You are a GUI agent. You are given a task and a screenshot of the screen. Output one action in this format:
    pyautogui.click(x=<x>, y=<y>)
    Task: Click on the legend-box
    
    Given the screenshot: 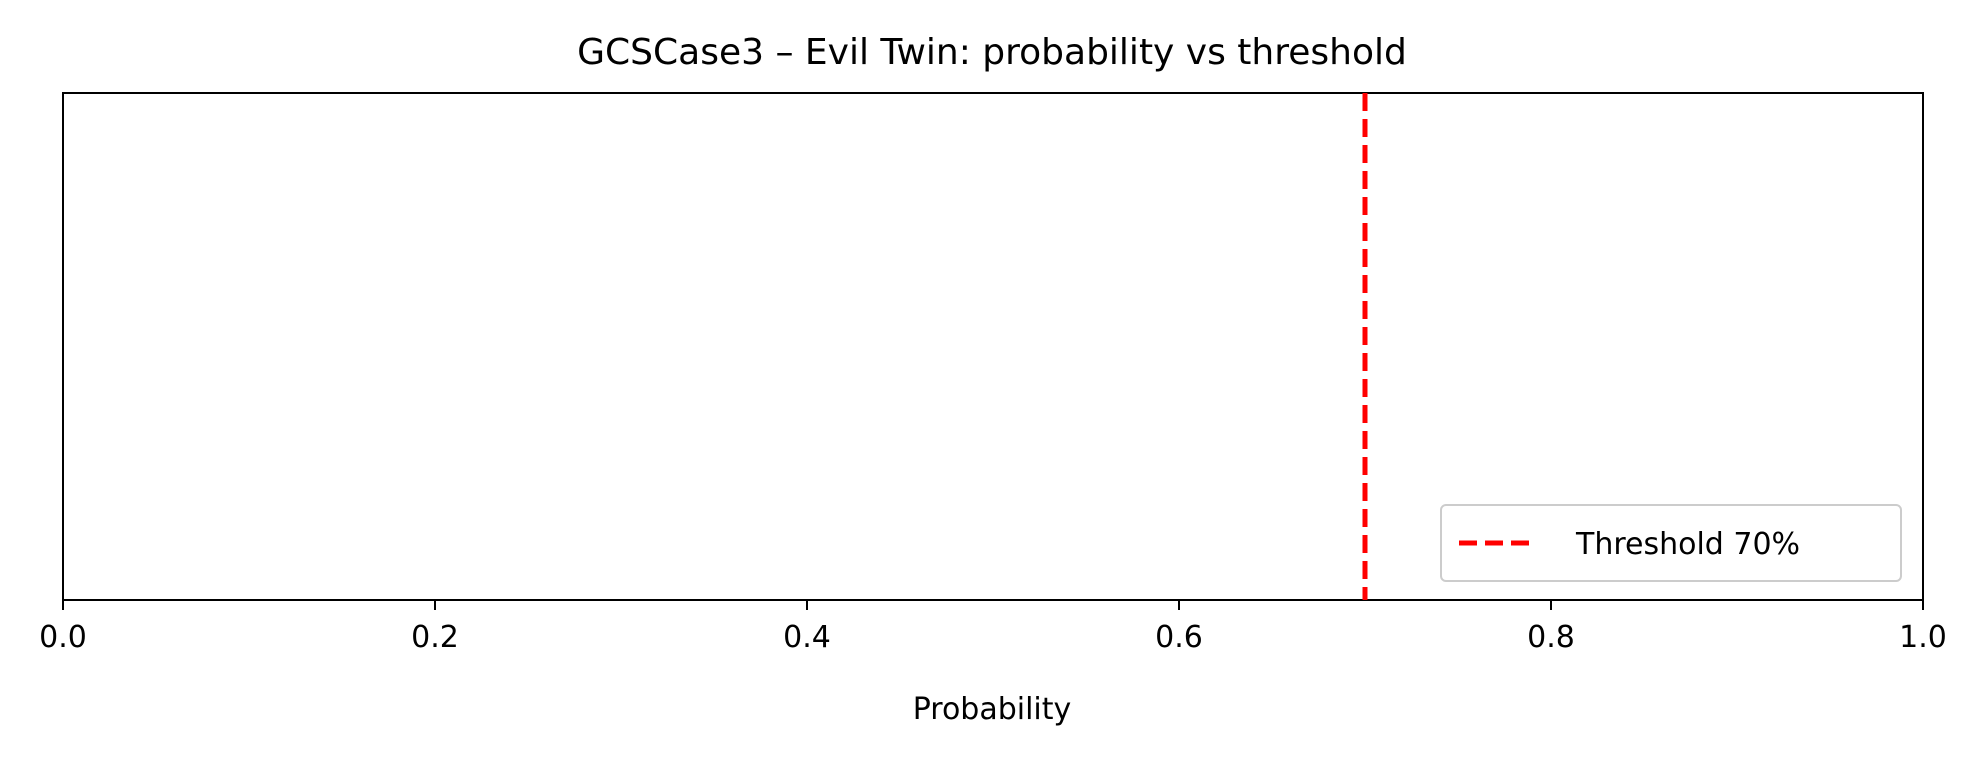 What is the action you would take?
    pyautogui.click(x=1671, y=543)
    